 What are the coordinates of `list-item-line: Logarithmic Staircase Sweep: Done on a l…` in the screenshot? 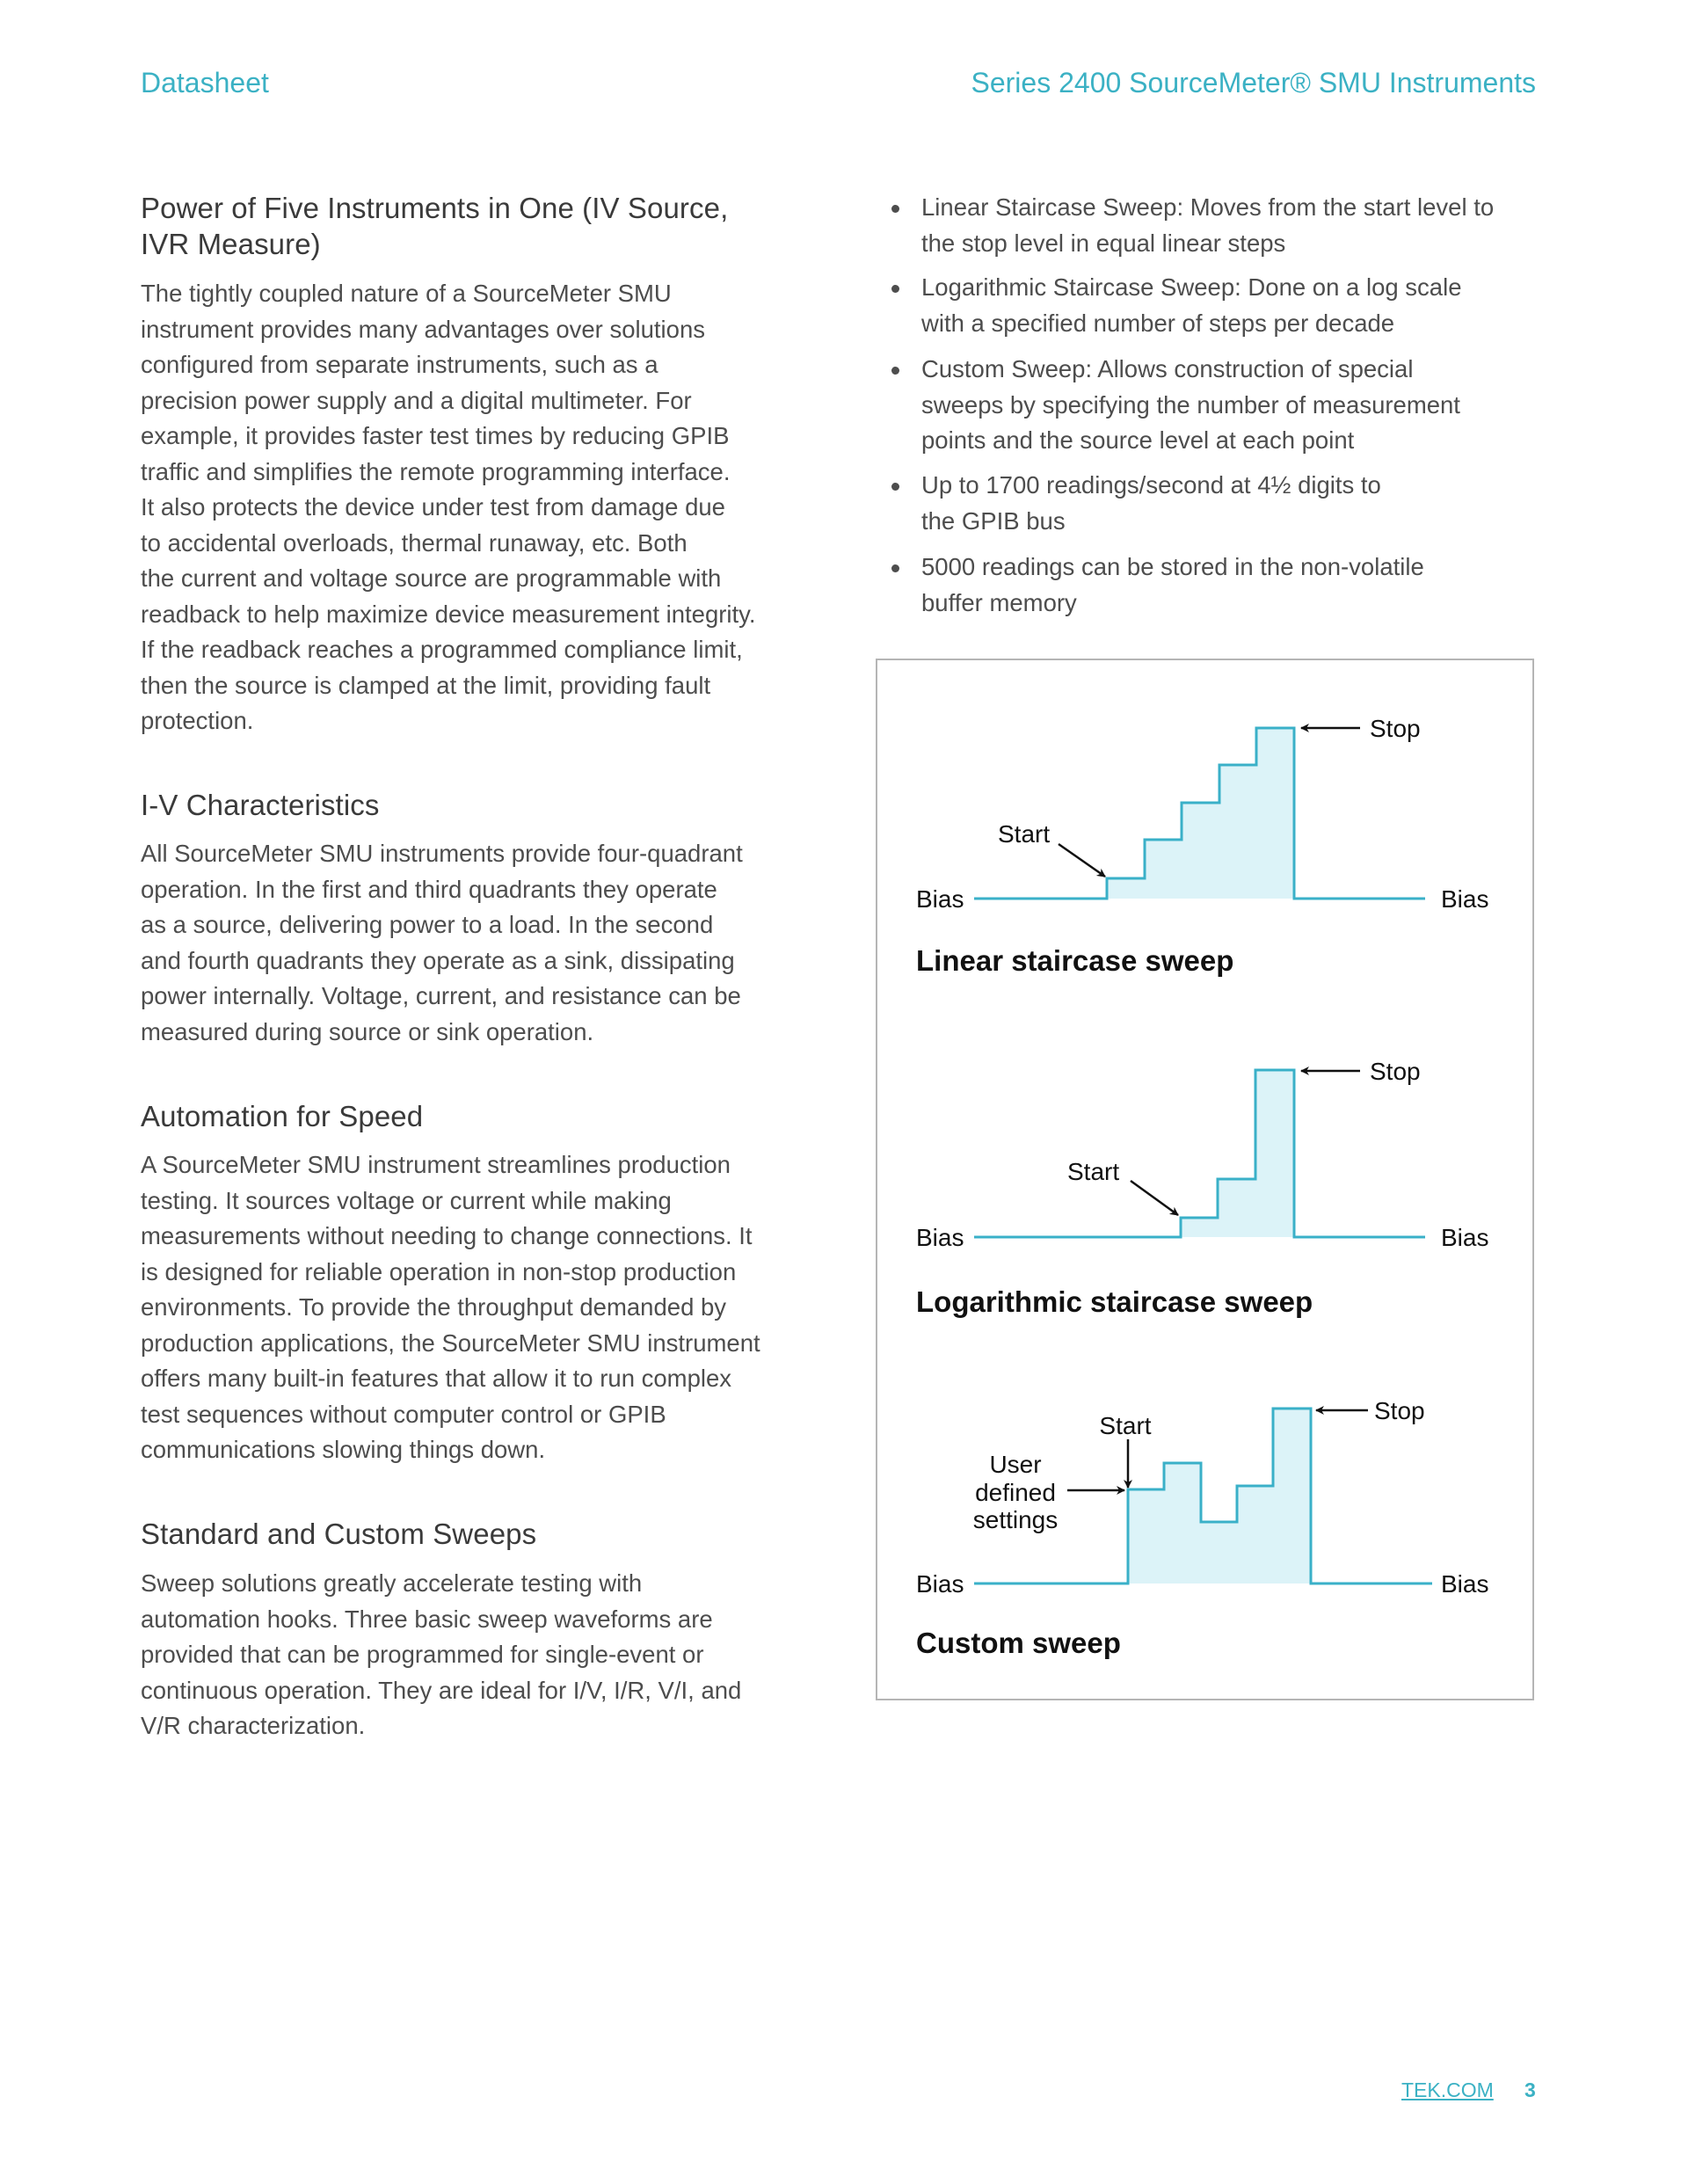 It's located at (1191, 287).